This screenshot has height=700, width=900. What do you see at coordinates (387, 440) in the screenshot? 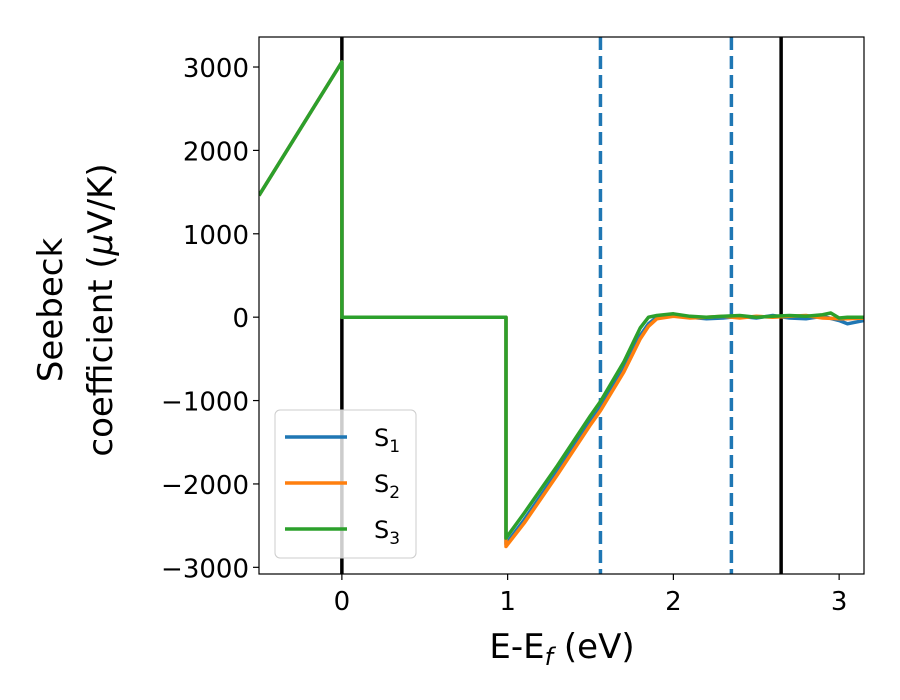
I see `legend-label-s1: S1` at bounding box center [387, 440].